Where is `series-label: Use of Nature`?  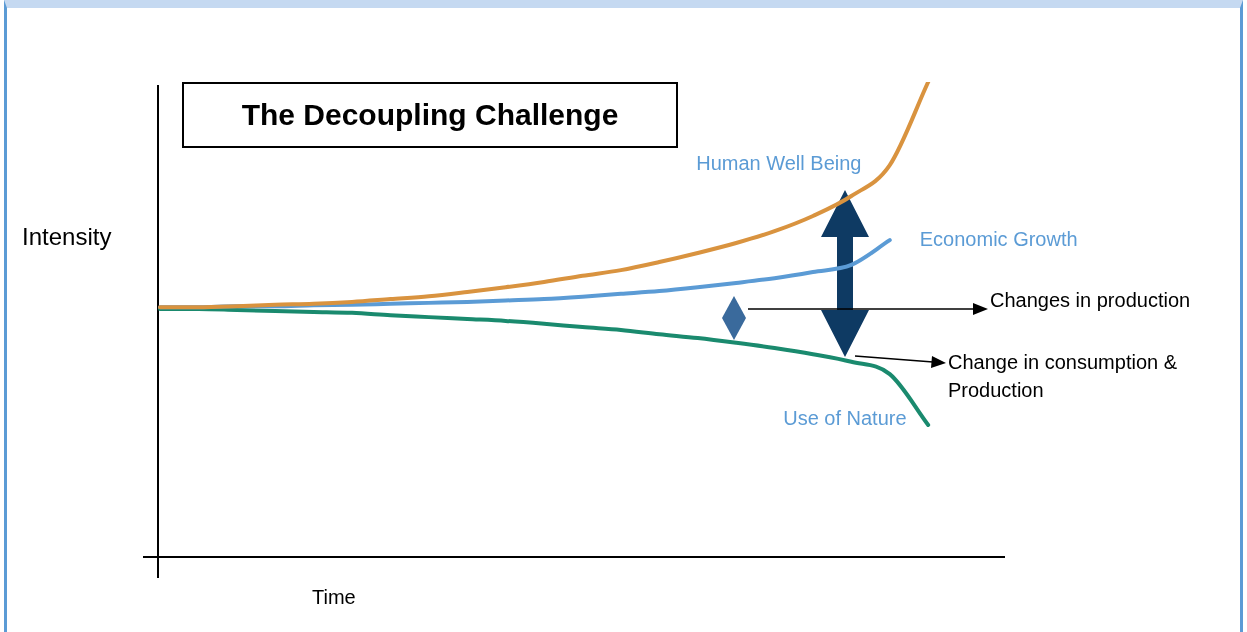
series-label: Use of Nature is located at coordinates (845, 418).